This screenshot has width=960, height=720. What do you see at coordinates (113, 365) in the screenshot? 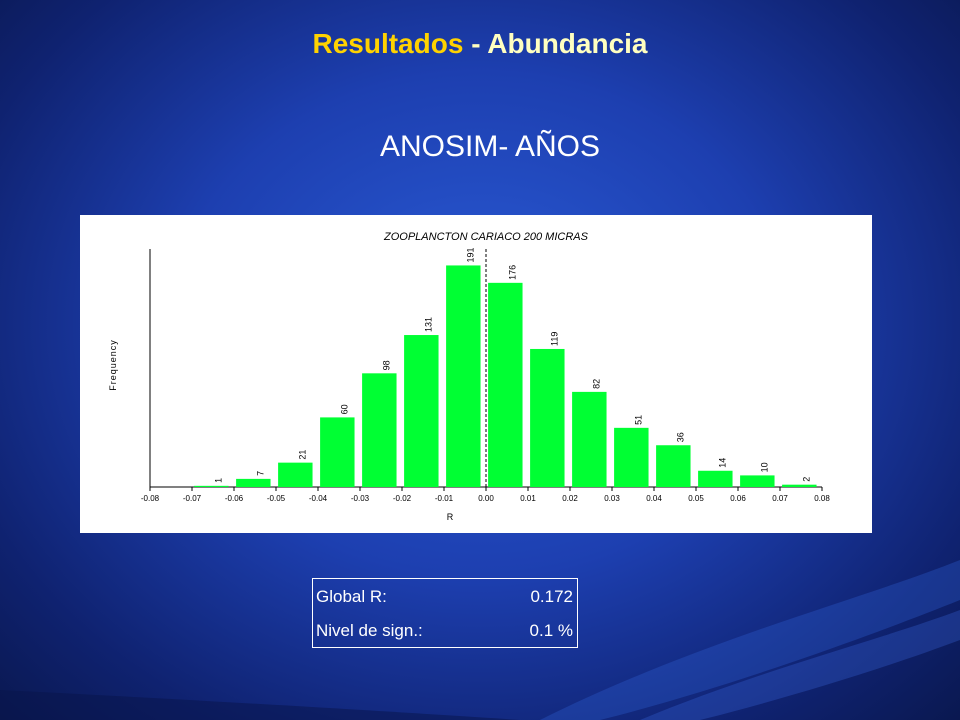
I see `y-axis-label: Frequency` at bounding box center [113, 365].